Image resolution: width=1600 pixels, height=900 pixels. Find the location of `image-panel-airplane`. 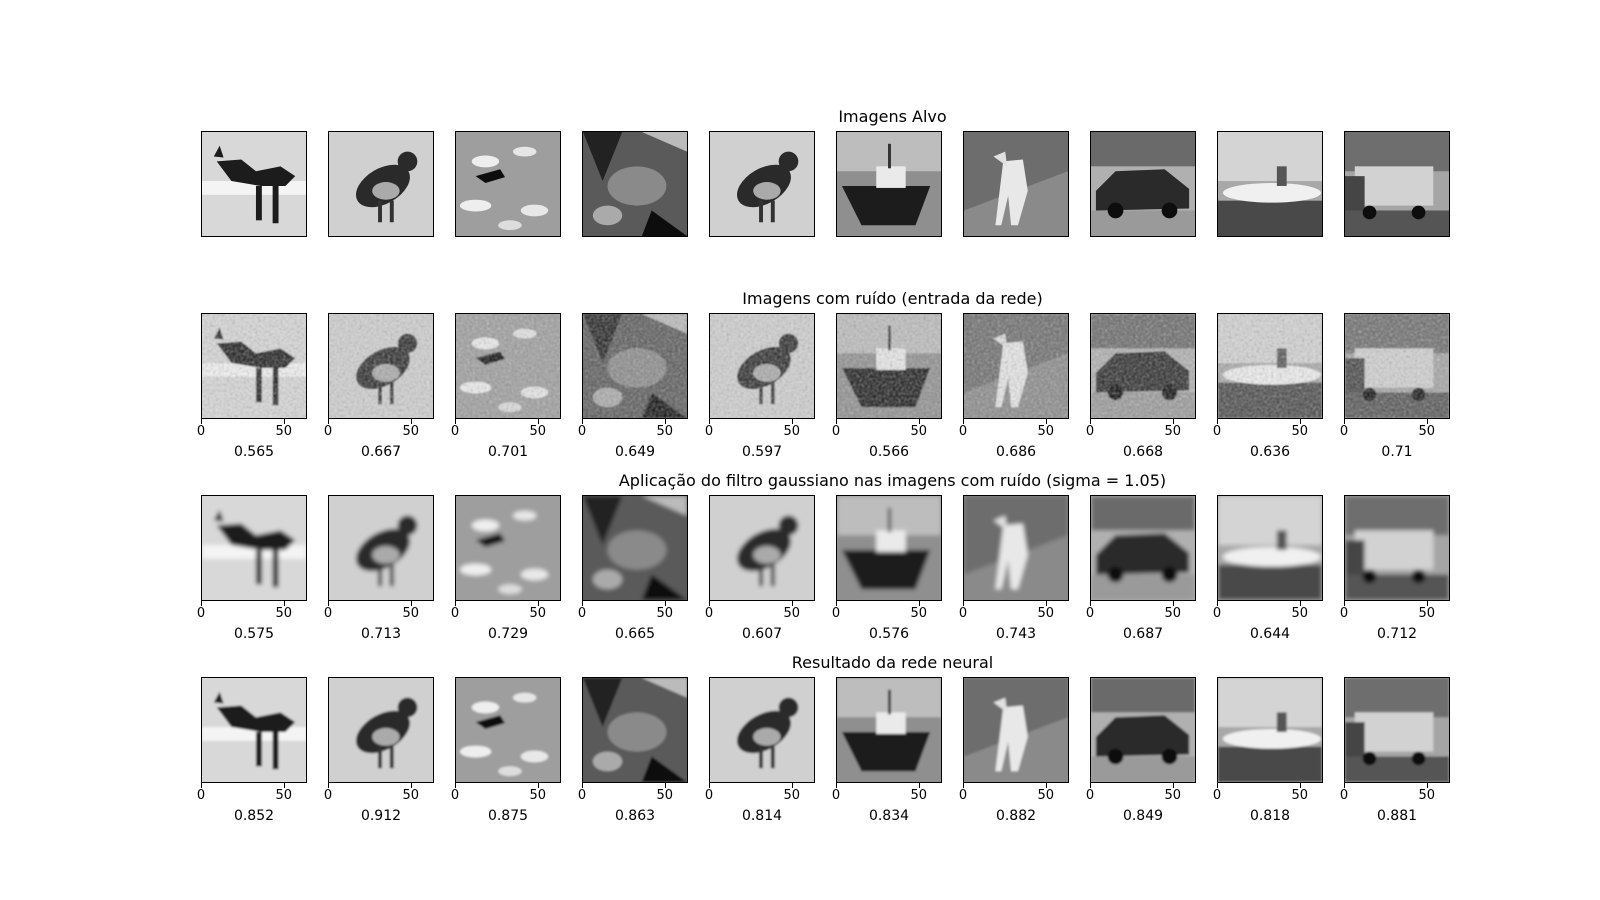

image-panel-airplane is located at coordinates (508, 548).